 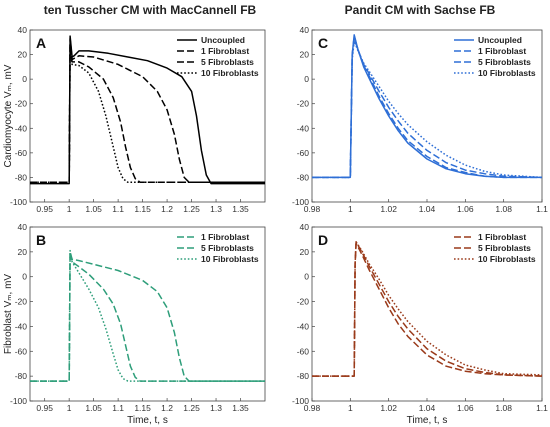 What do you see at coordinates (323, 43) in the screenshot?
I see `panel-label: C` at bounding box center [323, 43].